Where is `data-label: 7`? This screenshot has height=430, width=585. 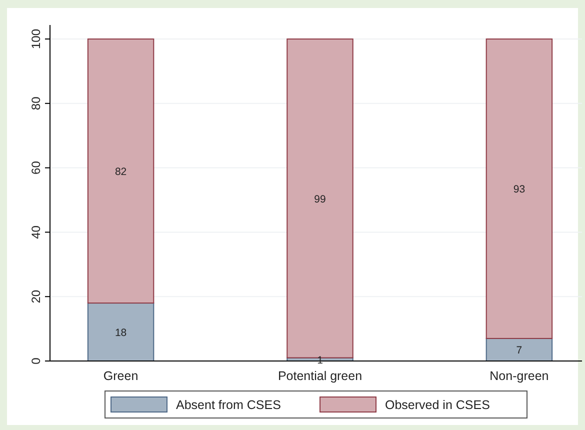 data-label: 7 is located at coordinates (519, 350).